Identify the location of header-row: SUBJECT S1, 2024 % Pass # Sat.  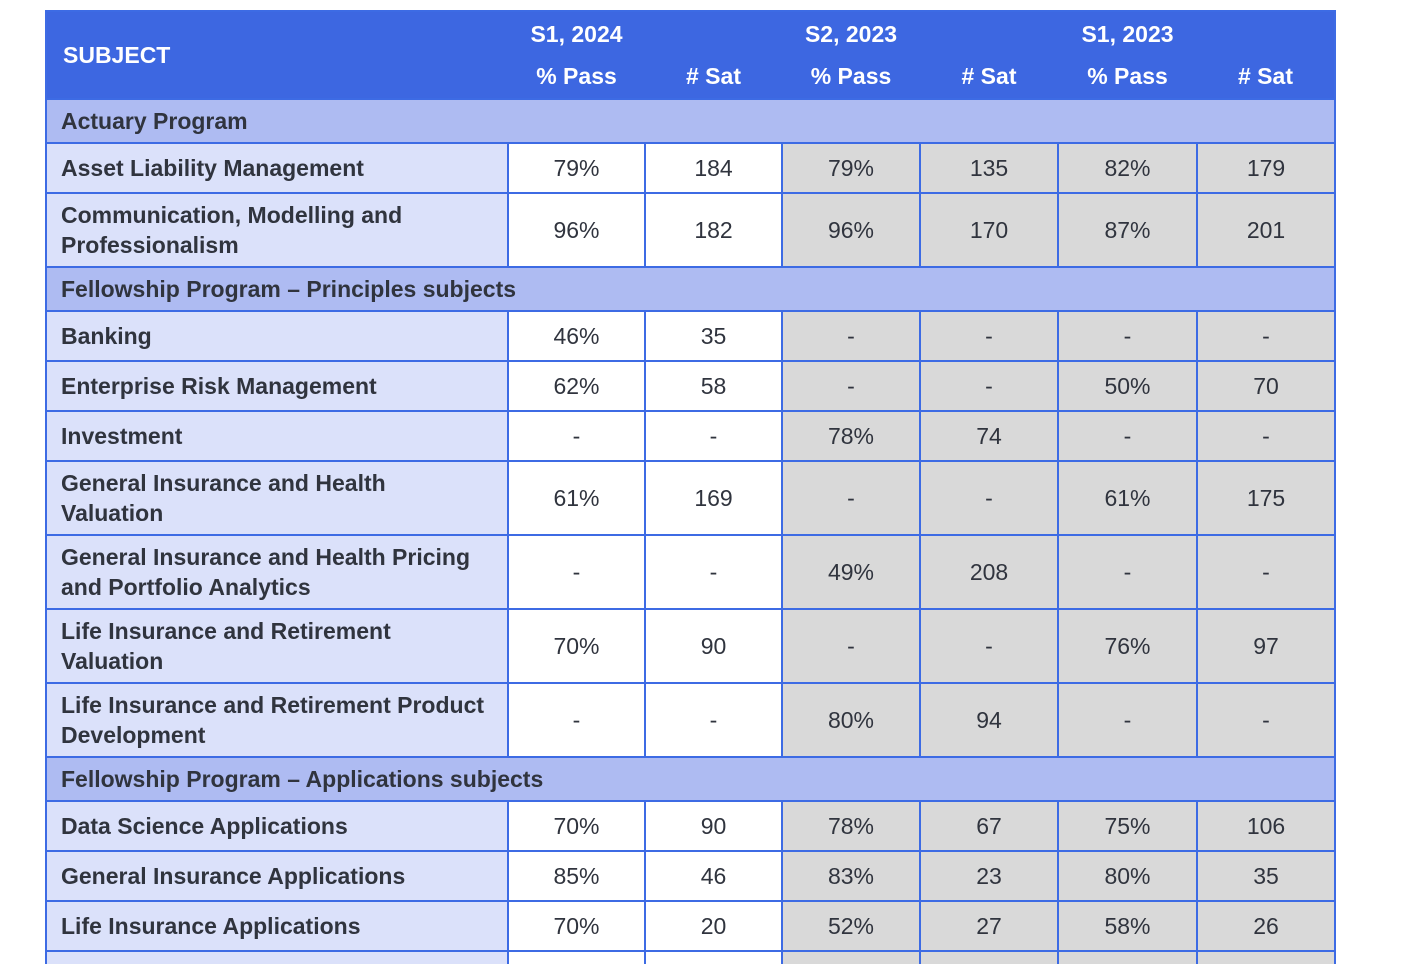
(690, 55).